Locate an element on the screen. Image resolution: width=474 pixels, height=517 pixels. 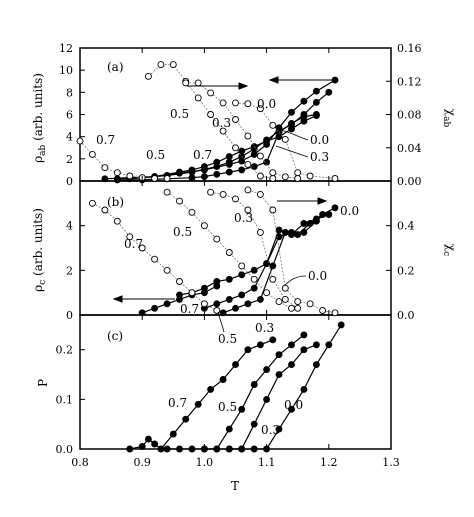
panel-c-label: (c) is located at coordinates (115, 336).